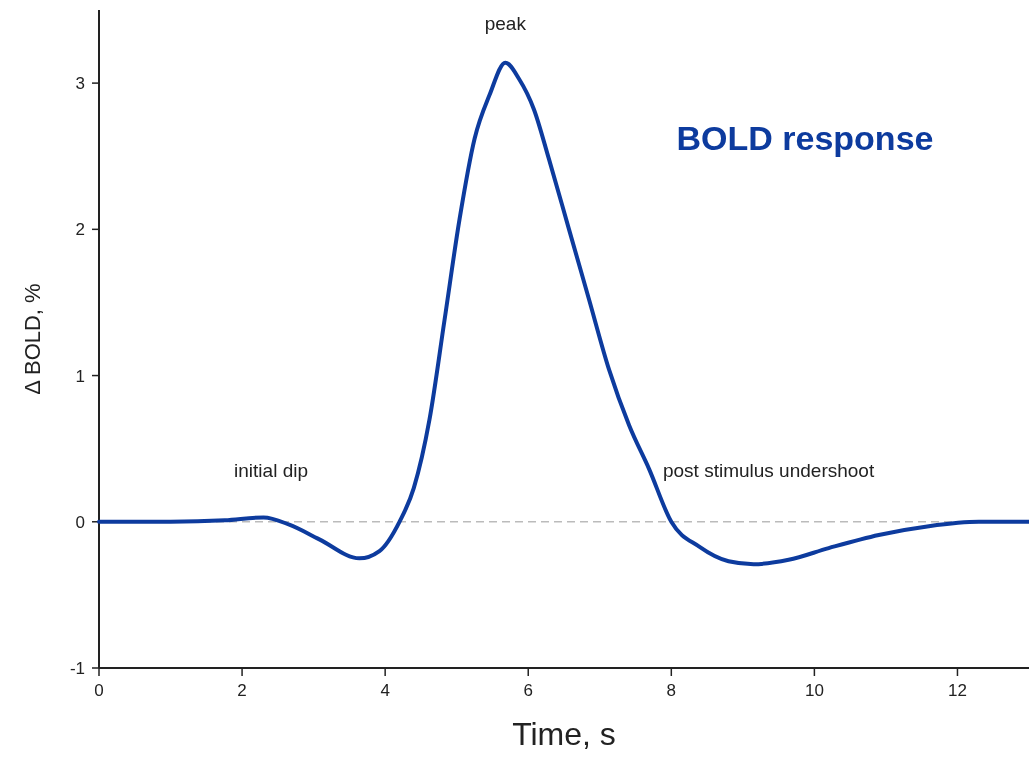  Describe the element at coordinates (80, 84) in the screenshot. I see `y-tick-label: 3` at that location.